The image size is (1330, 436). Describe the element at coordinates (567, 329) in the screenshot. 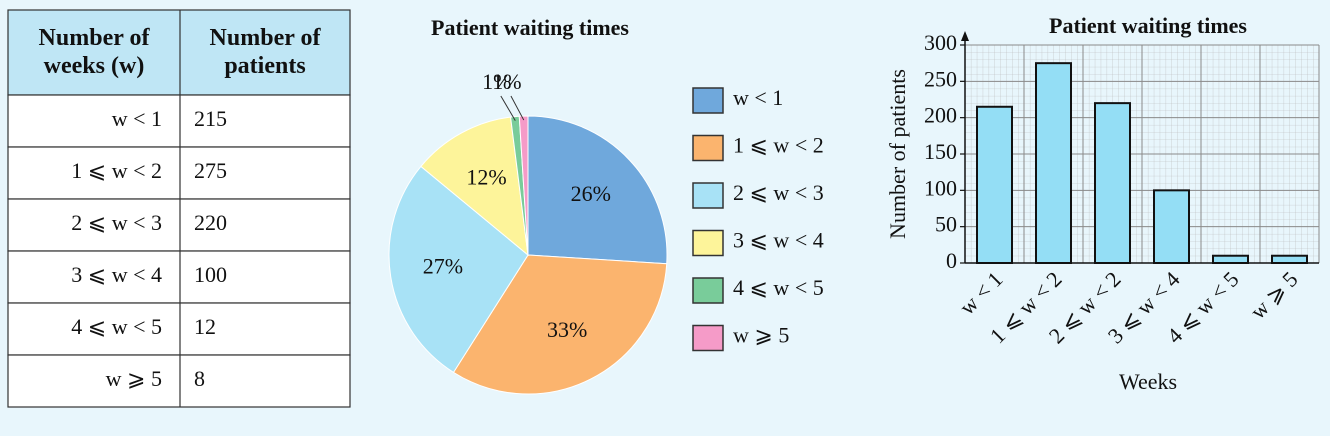

I see `data-label: 33%` at that location.